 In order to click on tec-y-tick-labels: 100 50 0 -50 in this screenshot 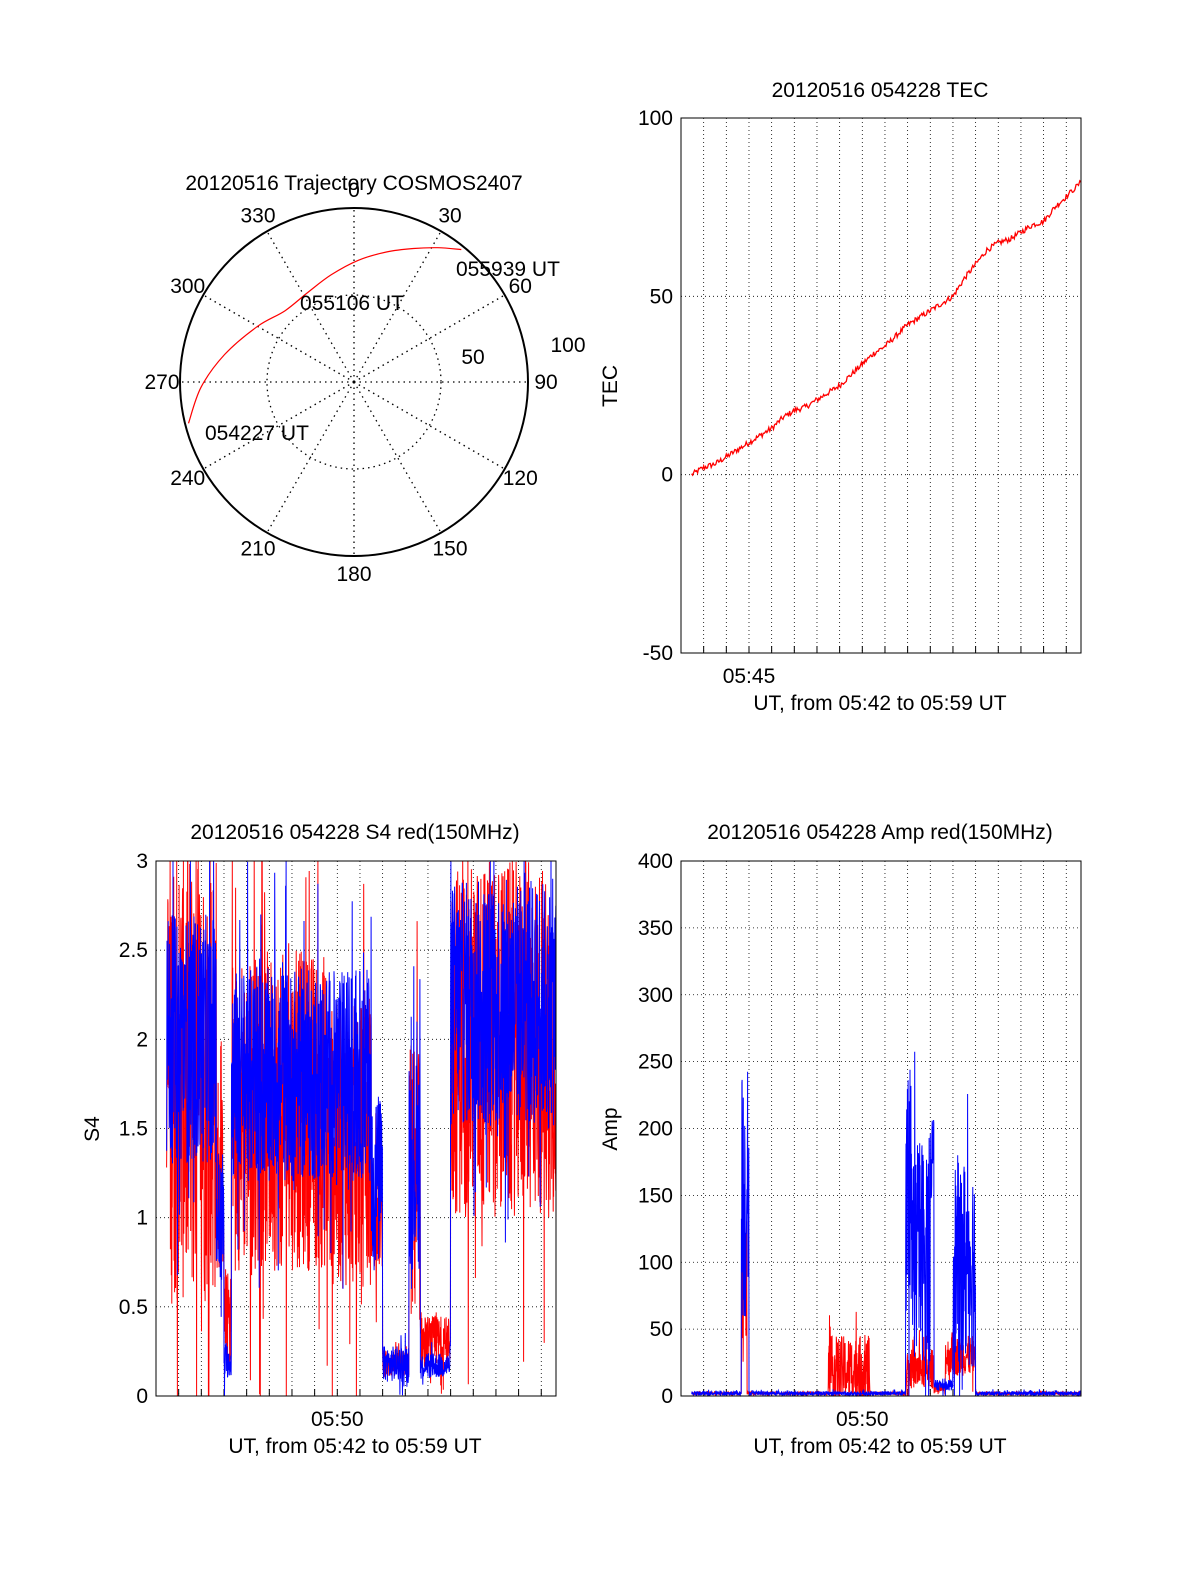, I will do `click(655, 386)`.